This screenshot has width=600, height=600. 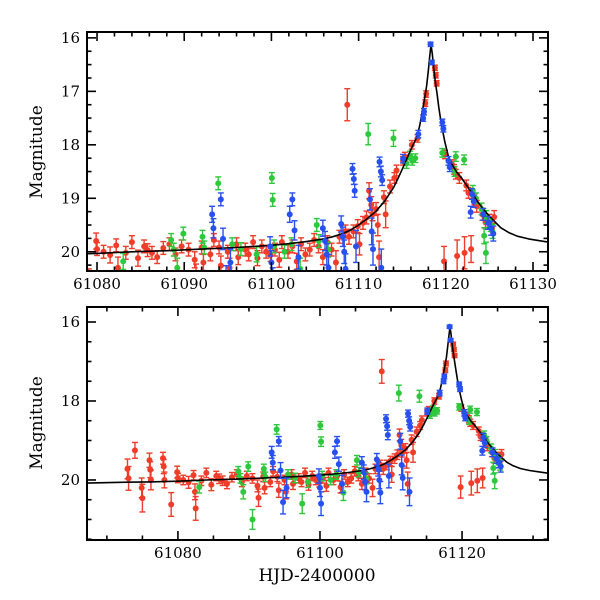 What do you see at coordinates (184, 284) in the screenshot?
I see `top-x-tick-label: 61090` at bounding box center [184, 284].